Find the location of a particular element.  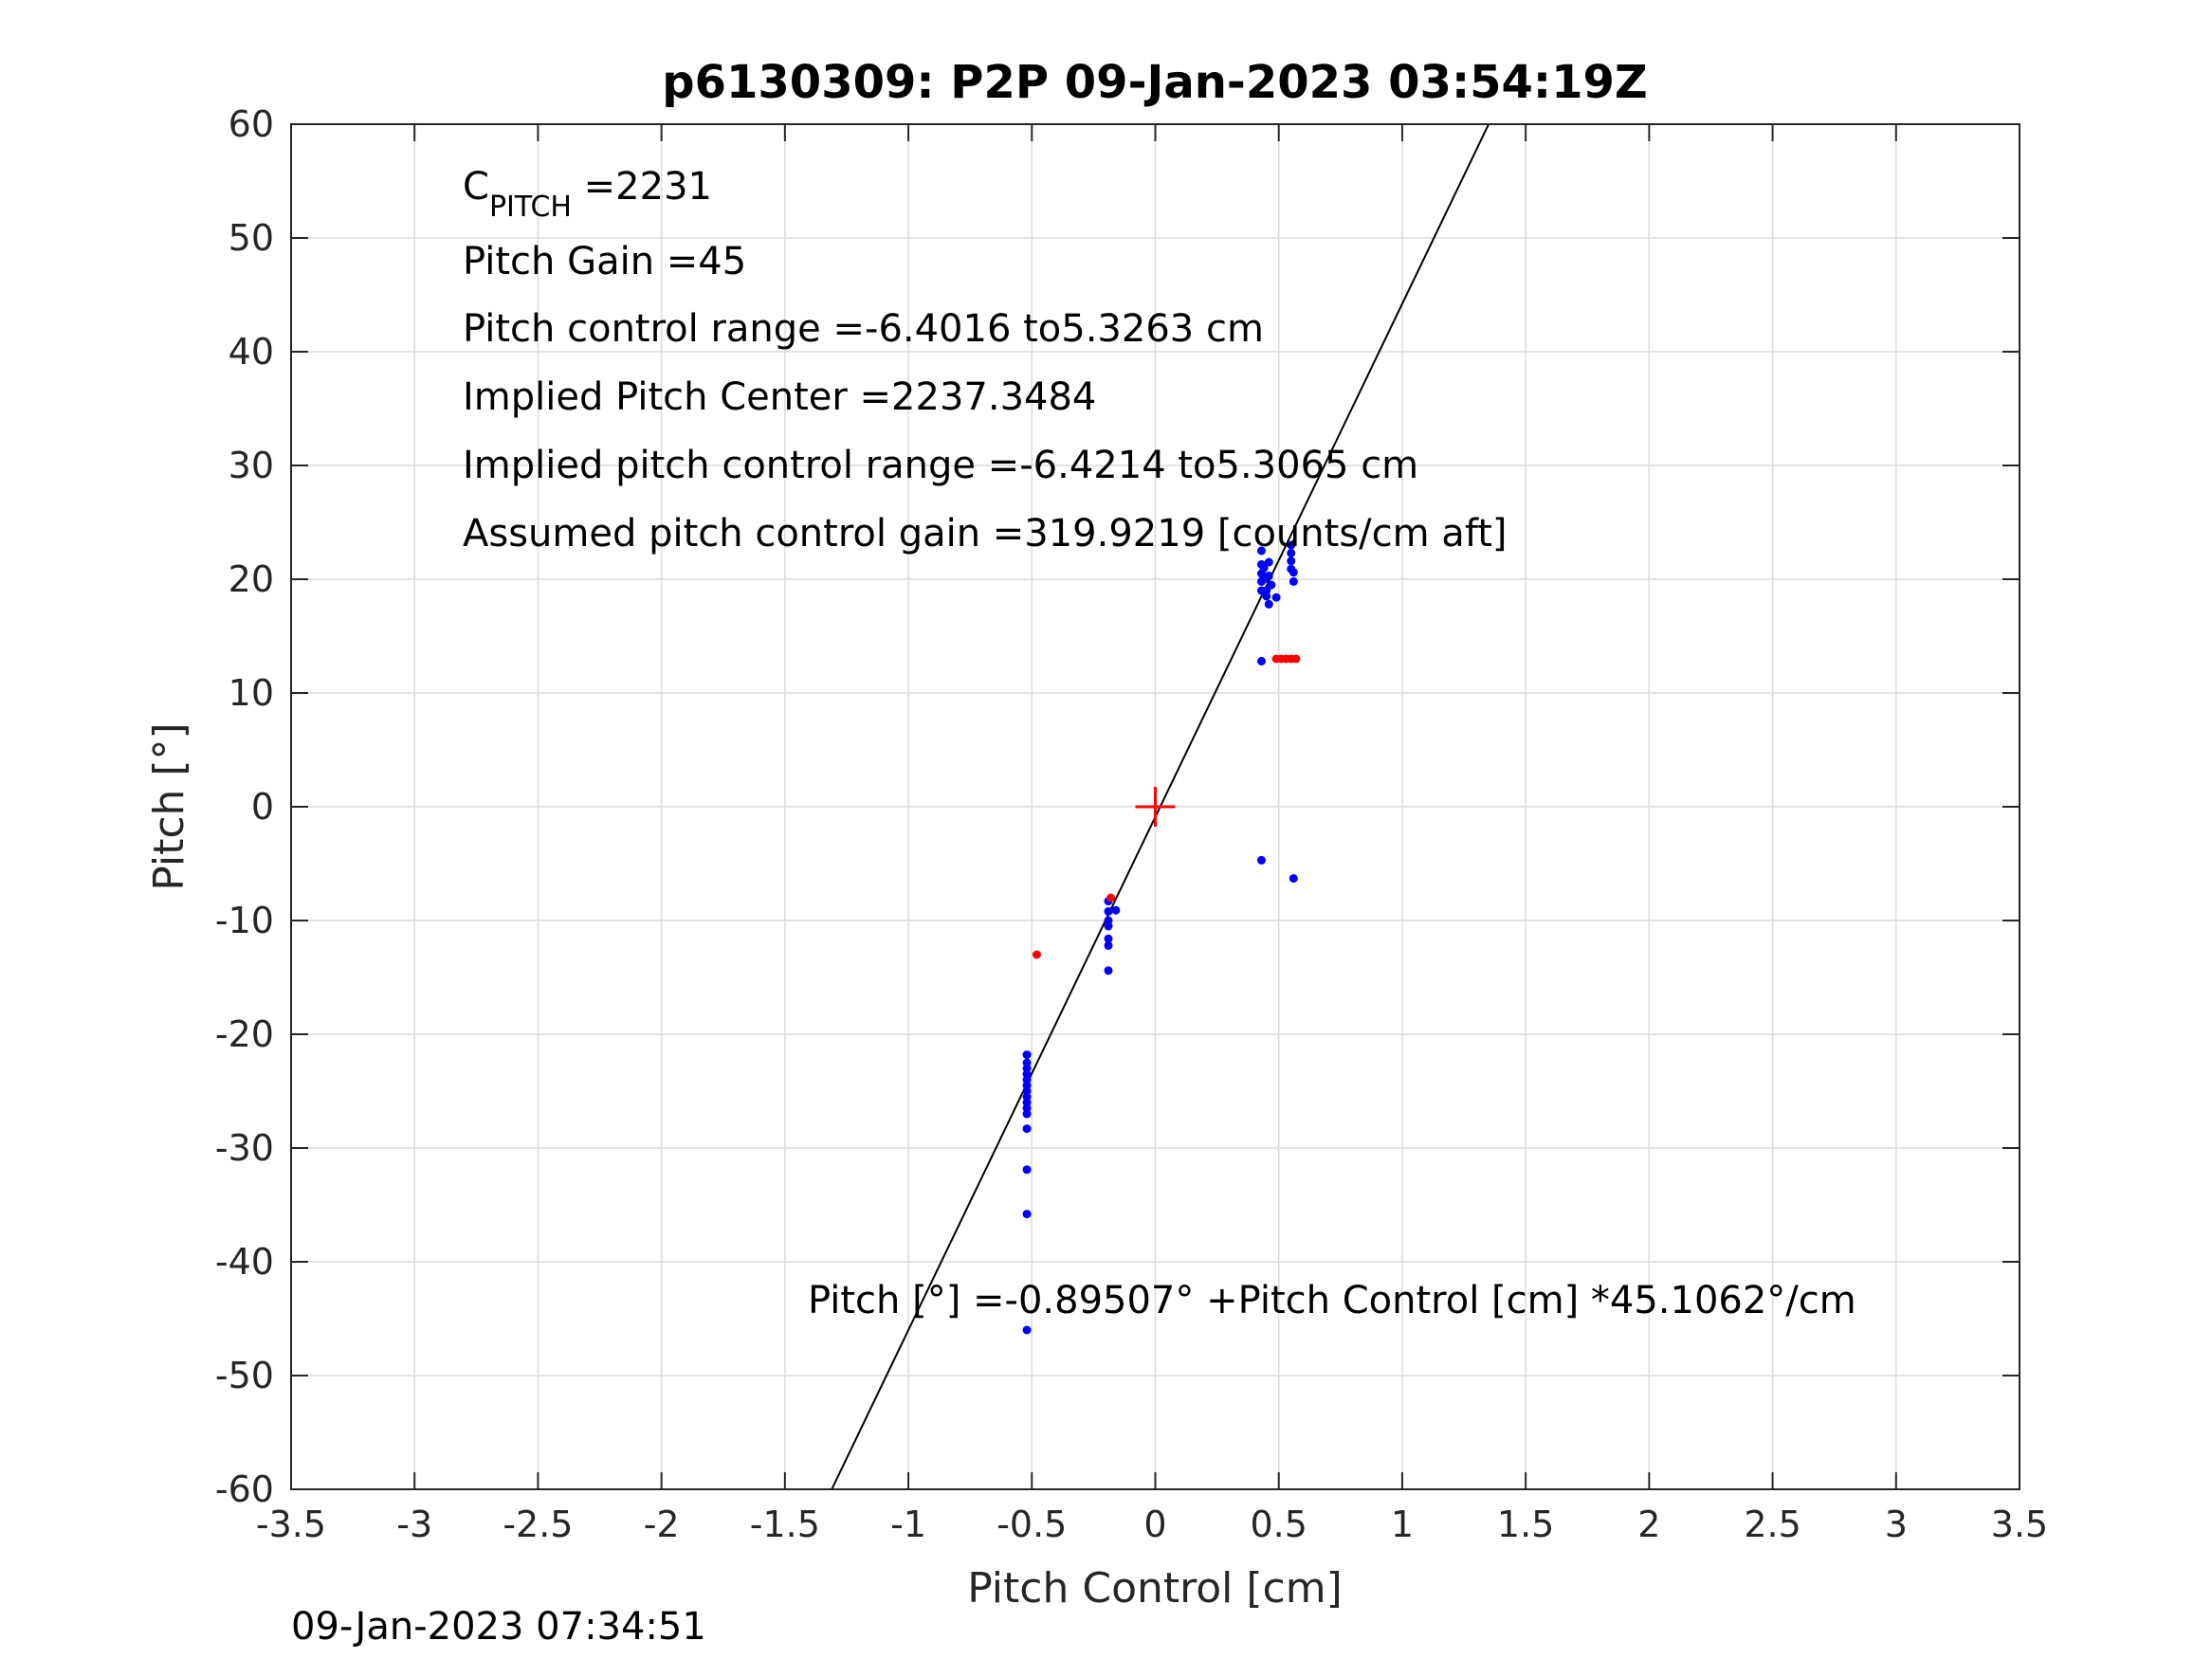

x-tick-label: 2.5 is located at coordinates (1772, 1524).